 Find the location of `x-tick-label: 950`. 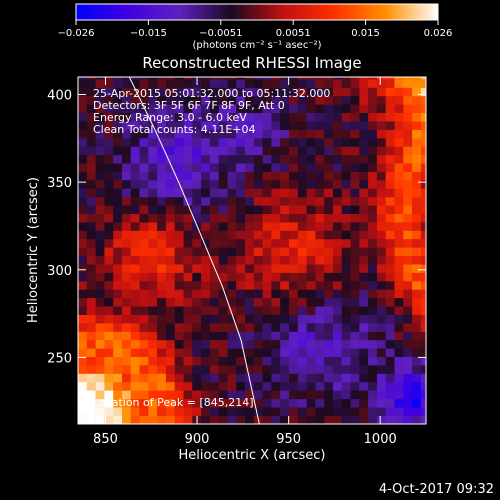

x-tick-label: 950 is located at coordinates (288, 439).